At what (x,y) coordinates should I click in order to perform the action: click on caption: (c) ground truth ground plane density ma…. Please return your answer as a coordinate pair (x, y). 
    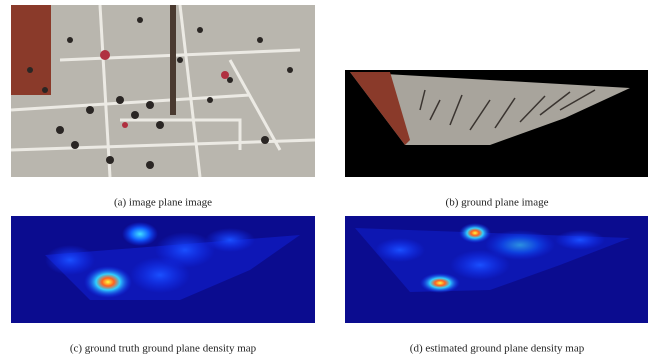
    Looking at the image, I should click on (163, 349).